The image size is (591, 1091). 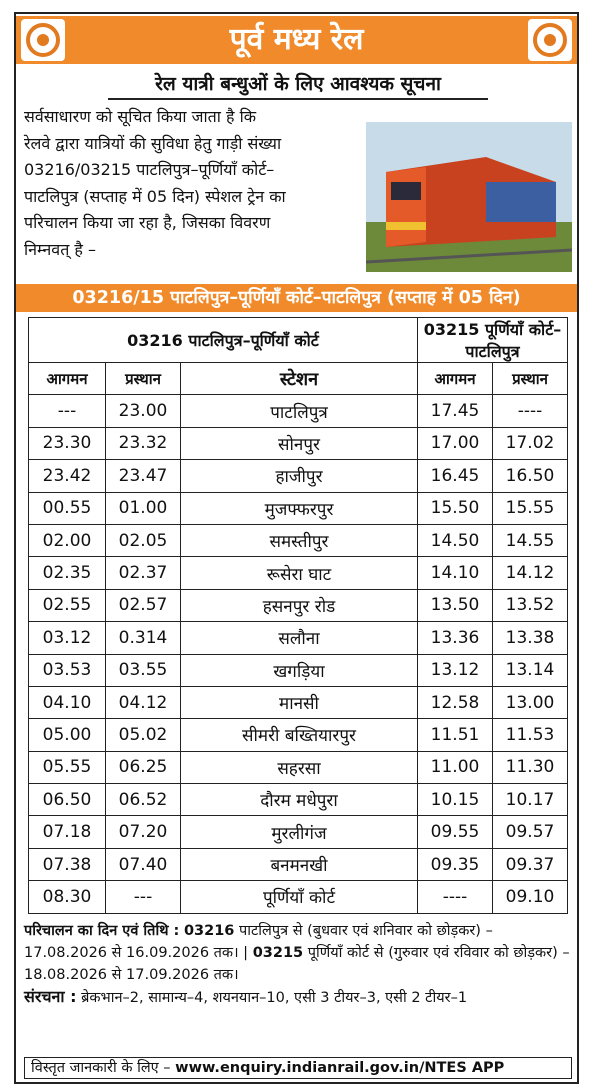 I want to click on time: 13.00, so click(x=530, y=702).